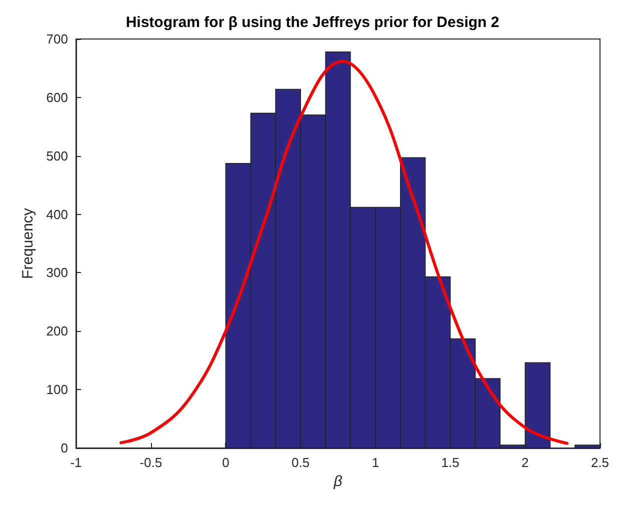 The image size is (625, 511). What do you see at coordinates (525, 462) in the screenshot?
I see `x-tick-label: 2` at bounding box center [525, 462].